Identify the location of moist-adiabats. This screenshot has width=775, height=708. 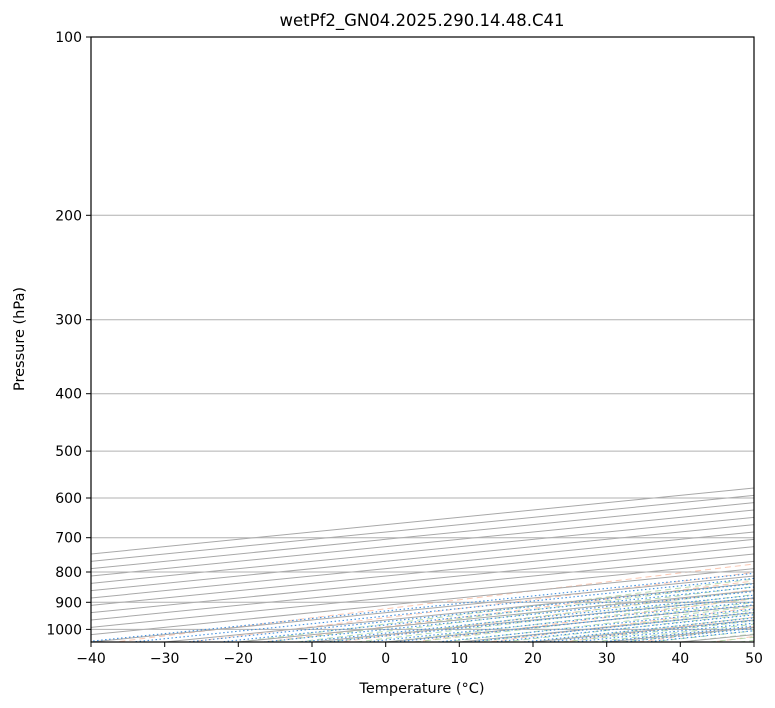
(496, 610).